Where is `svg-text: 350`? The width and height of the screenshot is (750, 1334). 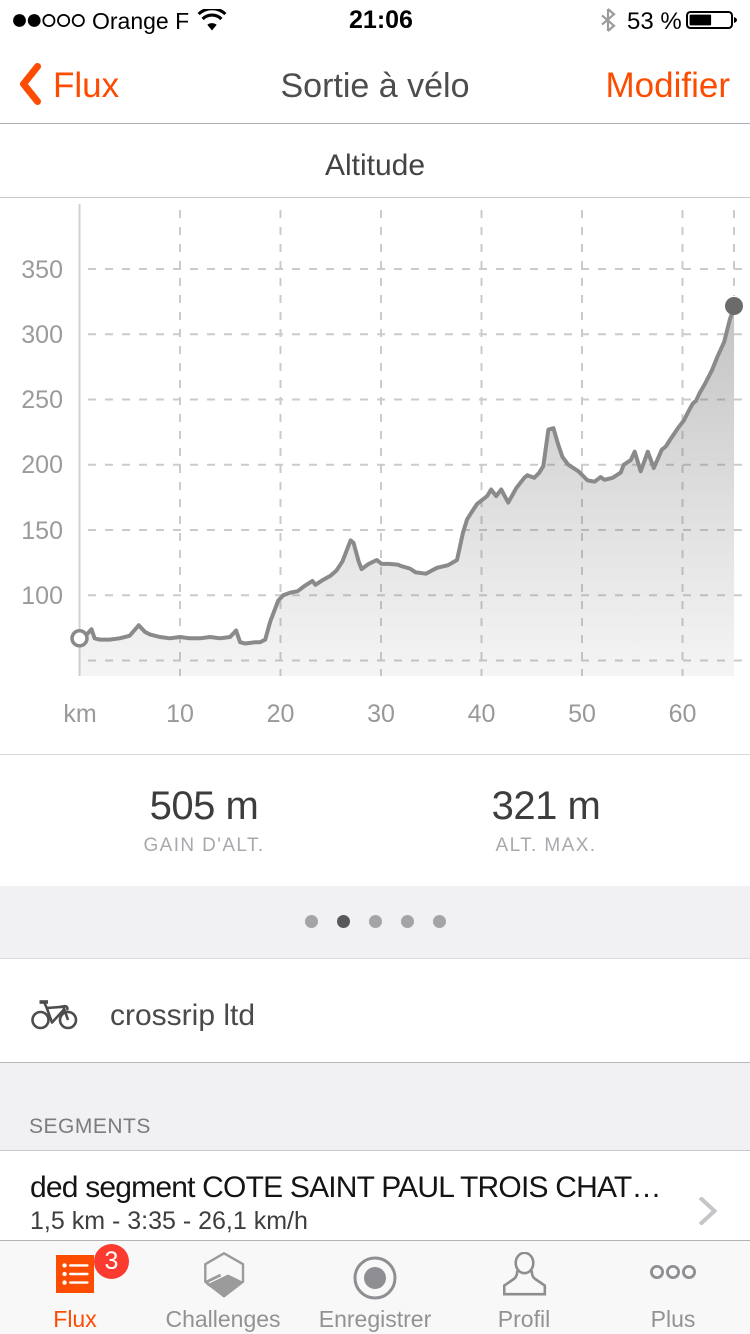
svg-text: 350 is located at coordinates (42, 270).